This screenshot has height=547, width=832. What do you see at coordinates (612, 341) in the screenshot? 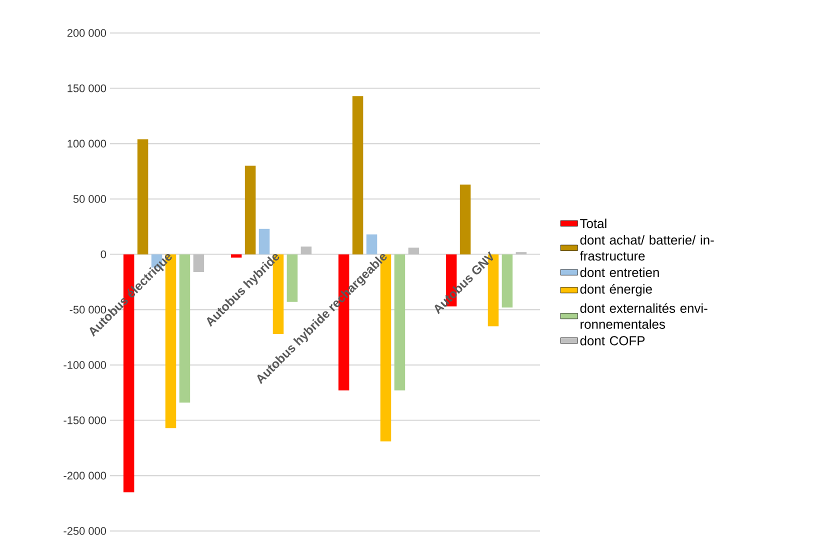
I see `legend-label: dont COFP` at bounding box center [612, 341].